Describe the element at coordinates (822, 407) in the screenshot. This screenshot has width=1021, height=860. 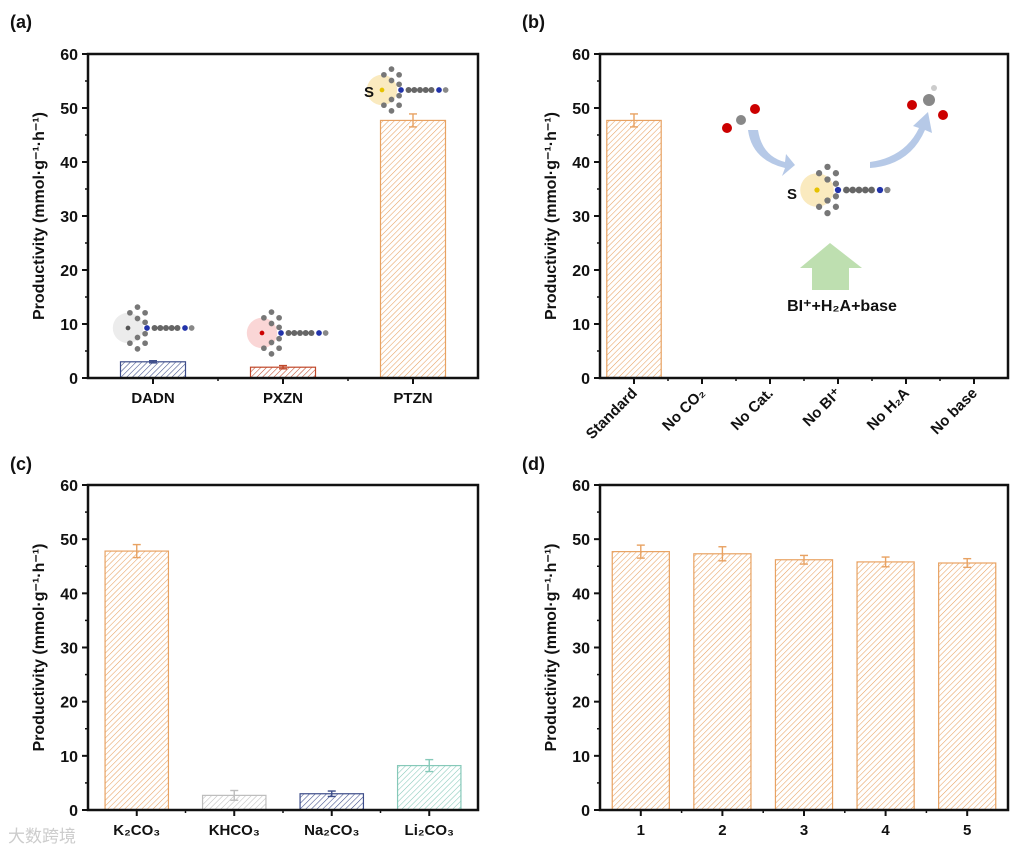
I see `x-tick-label: No BI⁺` at that location.